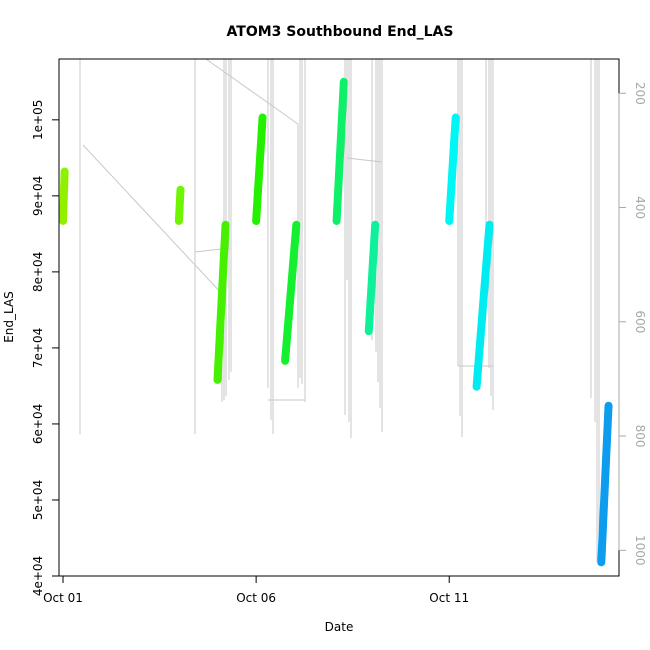 The image size is (650, 650). I want to click on x-tick-label: Oct 06, so click(256, 598).